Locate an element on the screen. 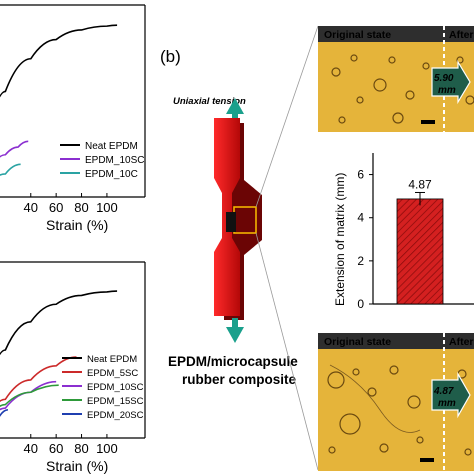 The width and height of the screenshot is (474, 474). legend-label: EPDM_20SC is located at coordinates (115, 415).